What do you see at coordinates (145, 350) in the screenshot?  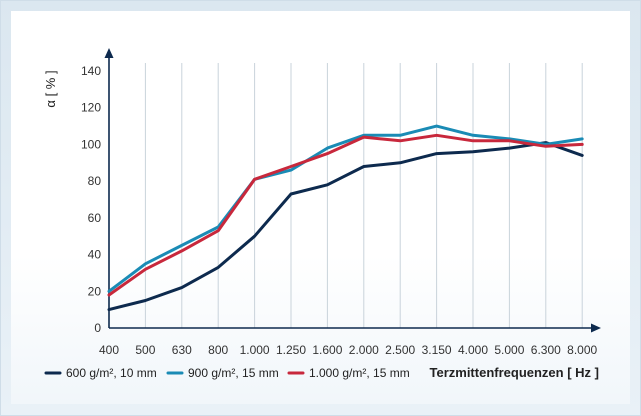 I see `x-tick-500: 500` at bounding box center [145, 350].